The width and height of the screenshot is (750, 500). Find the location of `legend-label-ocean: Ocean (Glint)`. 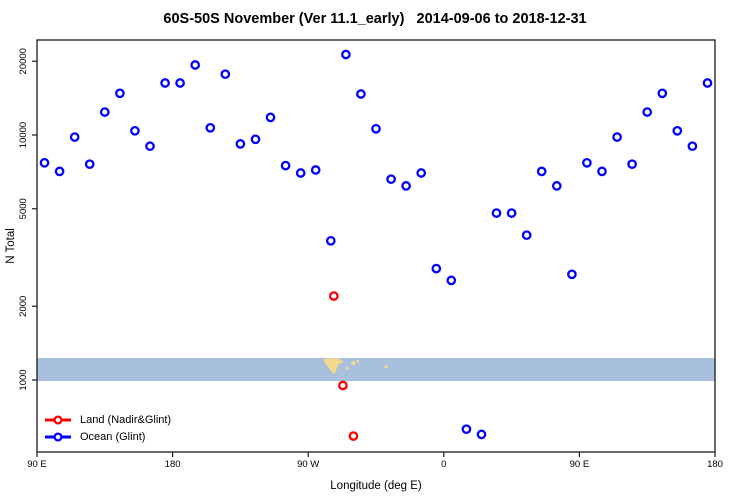

legend-label-ocean: Ocean (Glint) is located at coordinates (113, 436).